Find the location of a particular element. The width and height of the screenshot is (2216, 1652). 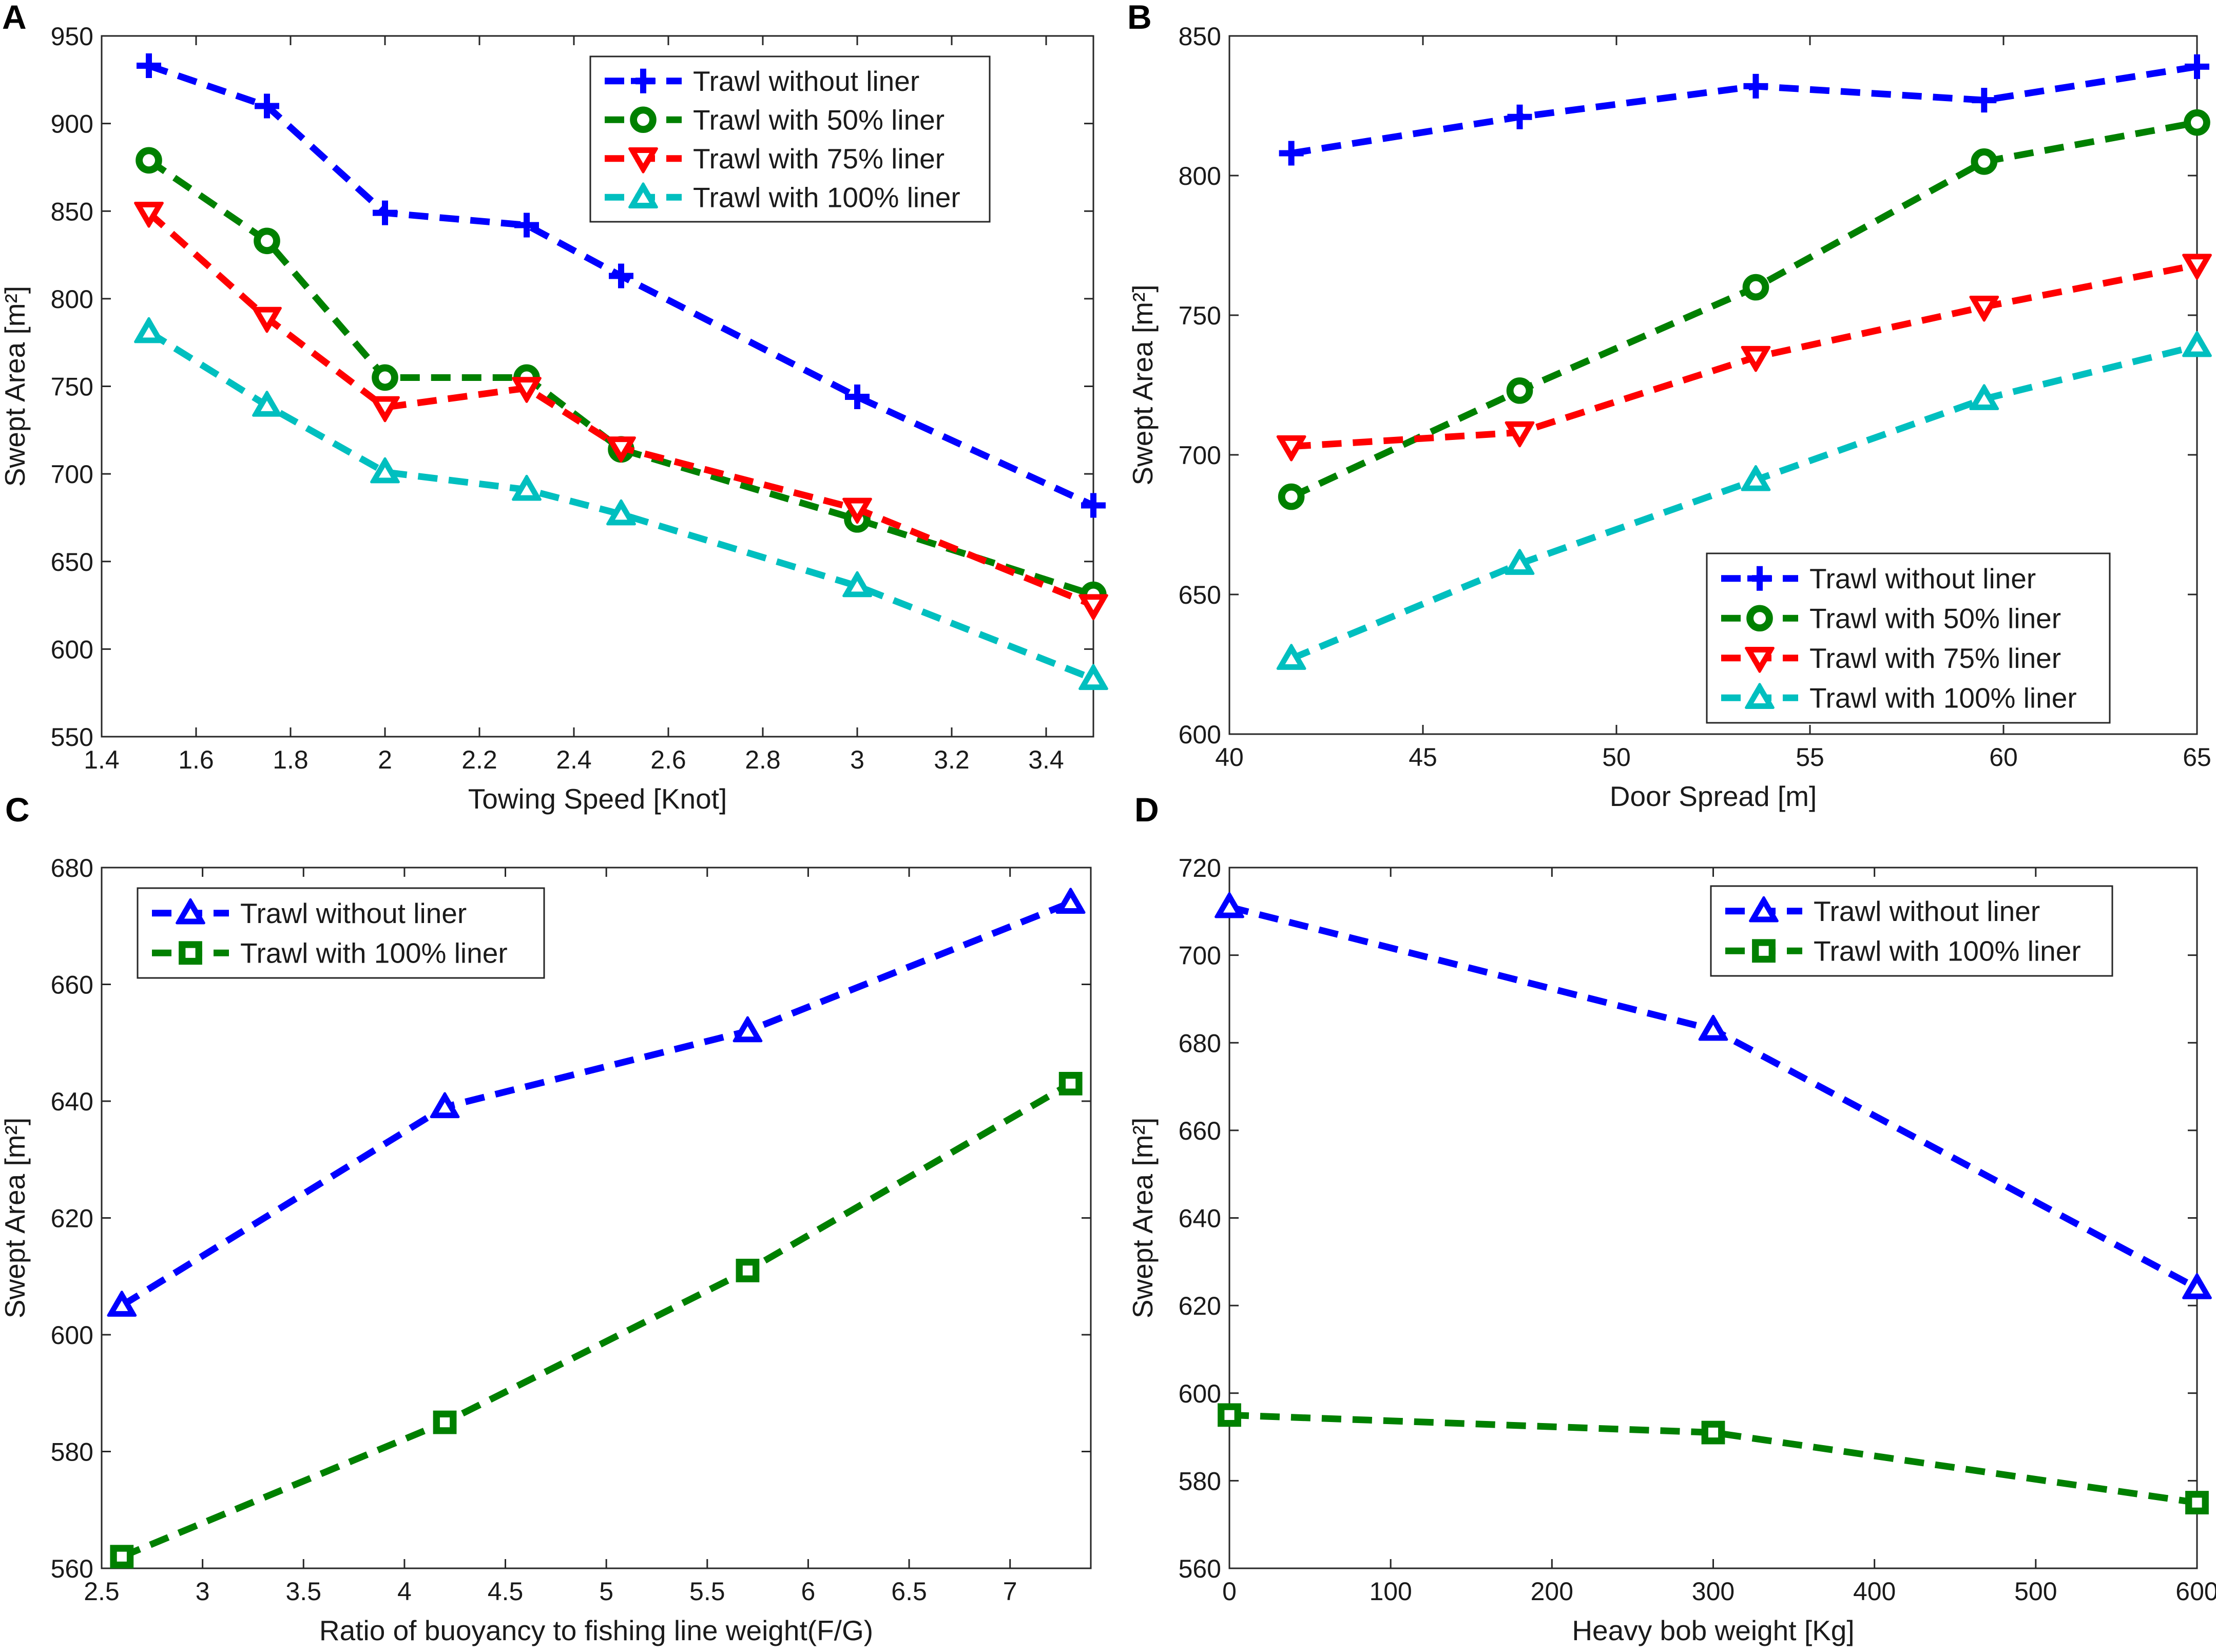

y-tick-label: 750 is located at coordinates (72, 387).